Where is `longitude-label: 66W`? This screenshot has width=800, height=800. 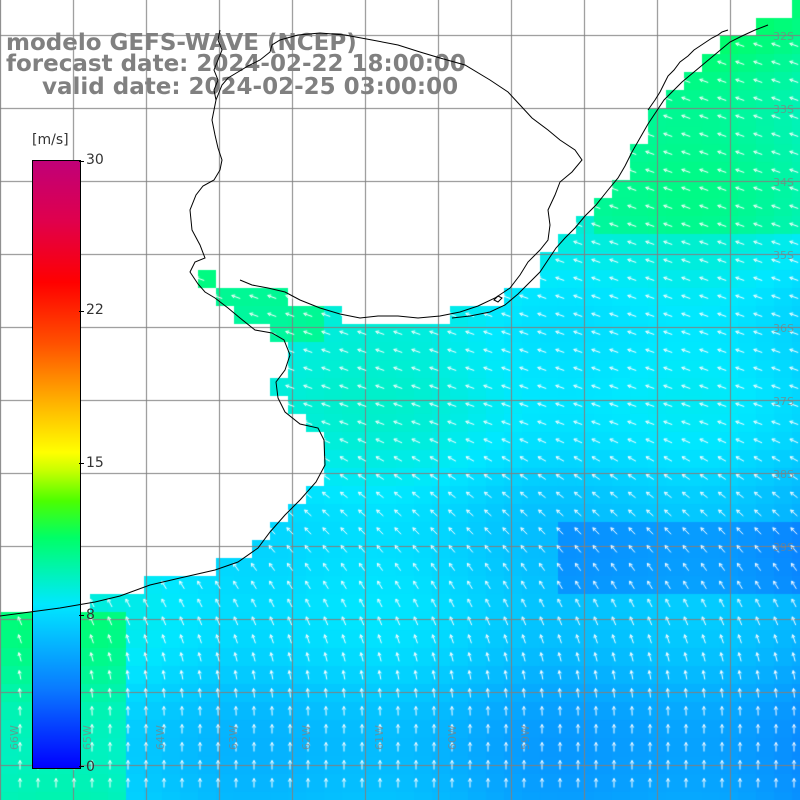 longitude-label: 66W is located at coordinates (14, 737).